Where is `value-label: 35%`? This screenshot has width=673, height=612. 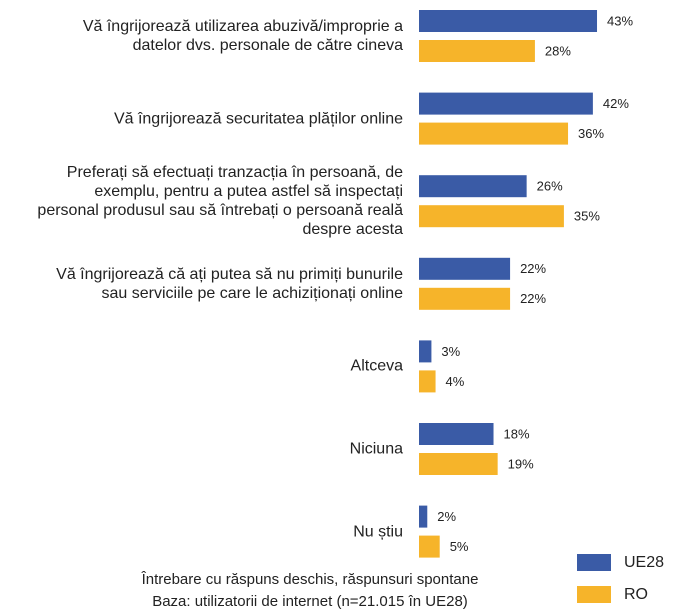 value-label: 35% is located at coordinates (587, 216).